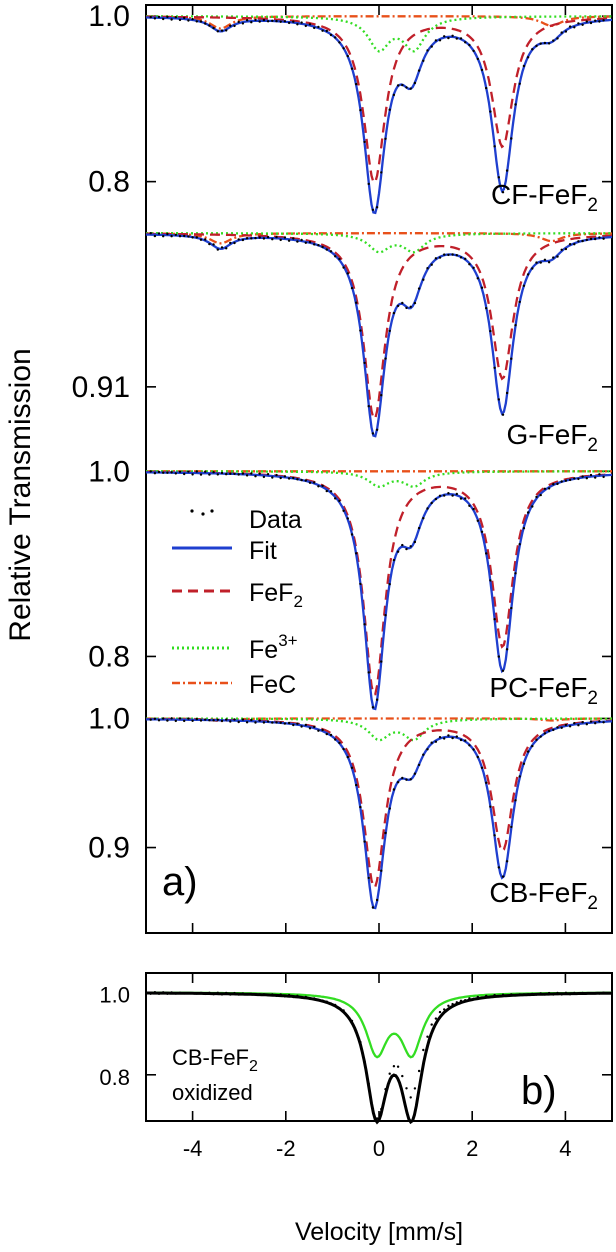 The height and width of the screenshot is (1252, 616). I want to click on panel-b: 1.0 0.8 -4 -2 0 2 4, so click(355, 1067).